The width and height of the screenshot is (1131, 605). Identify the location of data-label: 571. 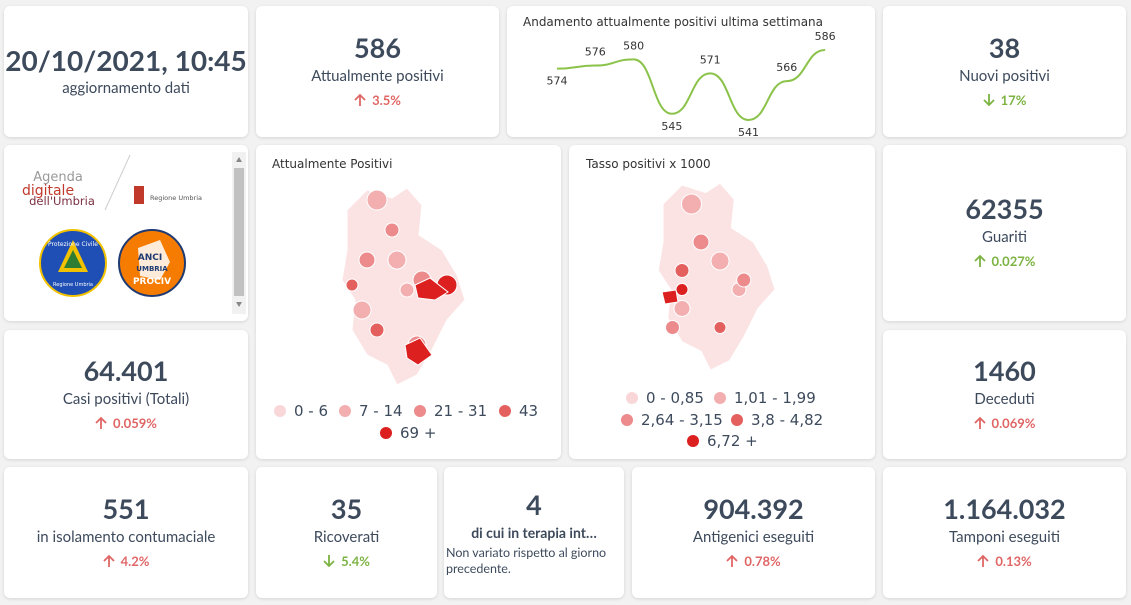
(710, 59).